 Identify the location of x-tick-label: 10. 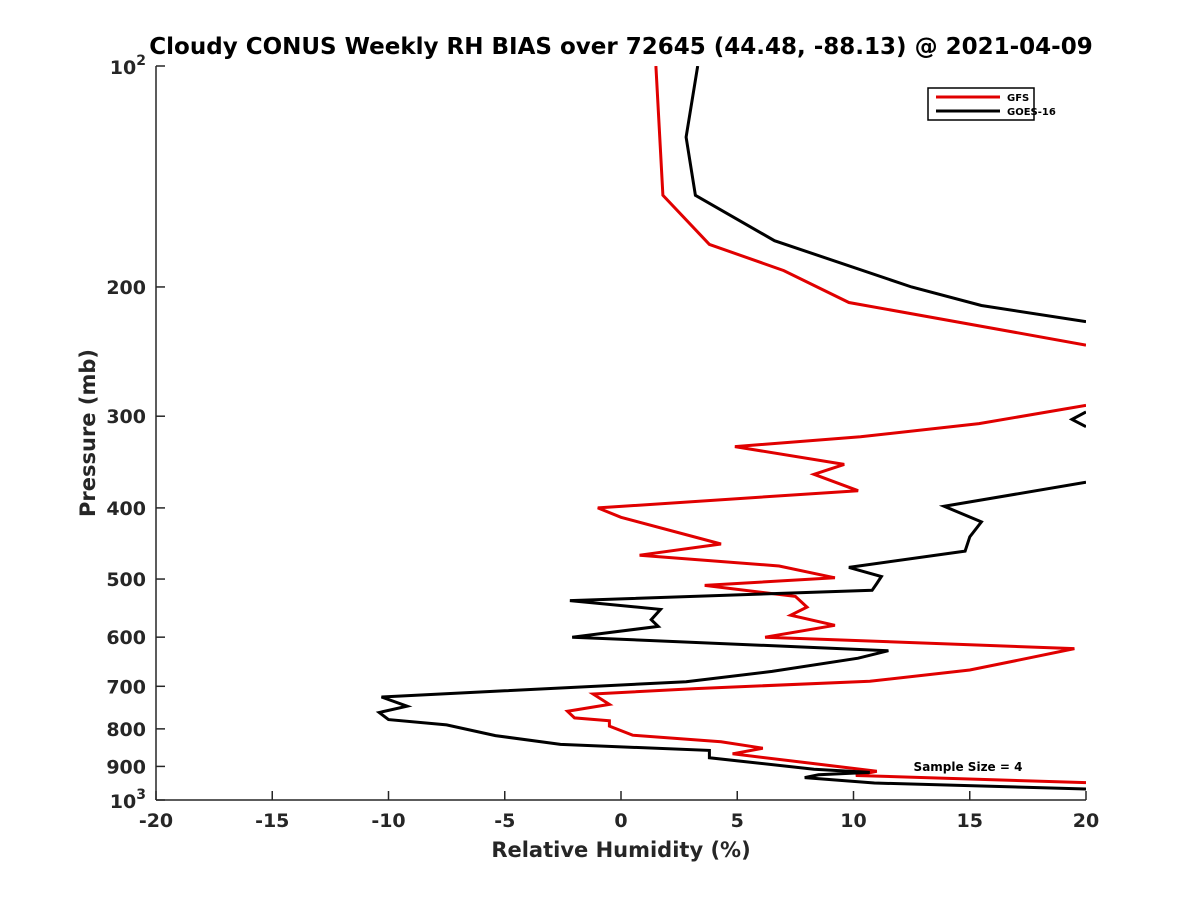
(853, 821).